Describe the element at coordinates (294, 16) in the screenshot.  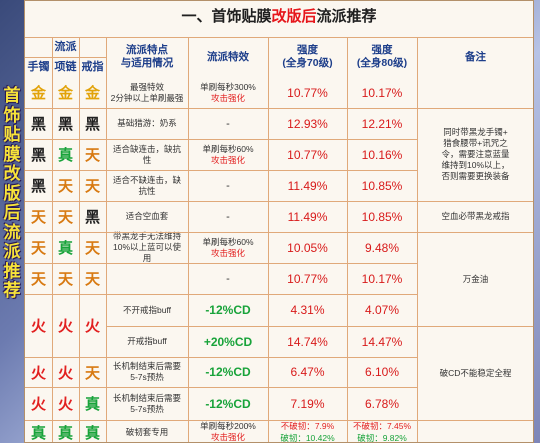
I see `title-highlight: 改版后` at that location.